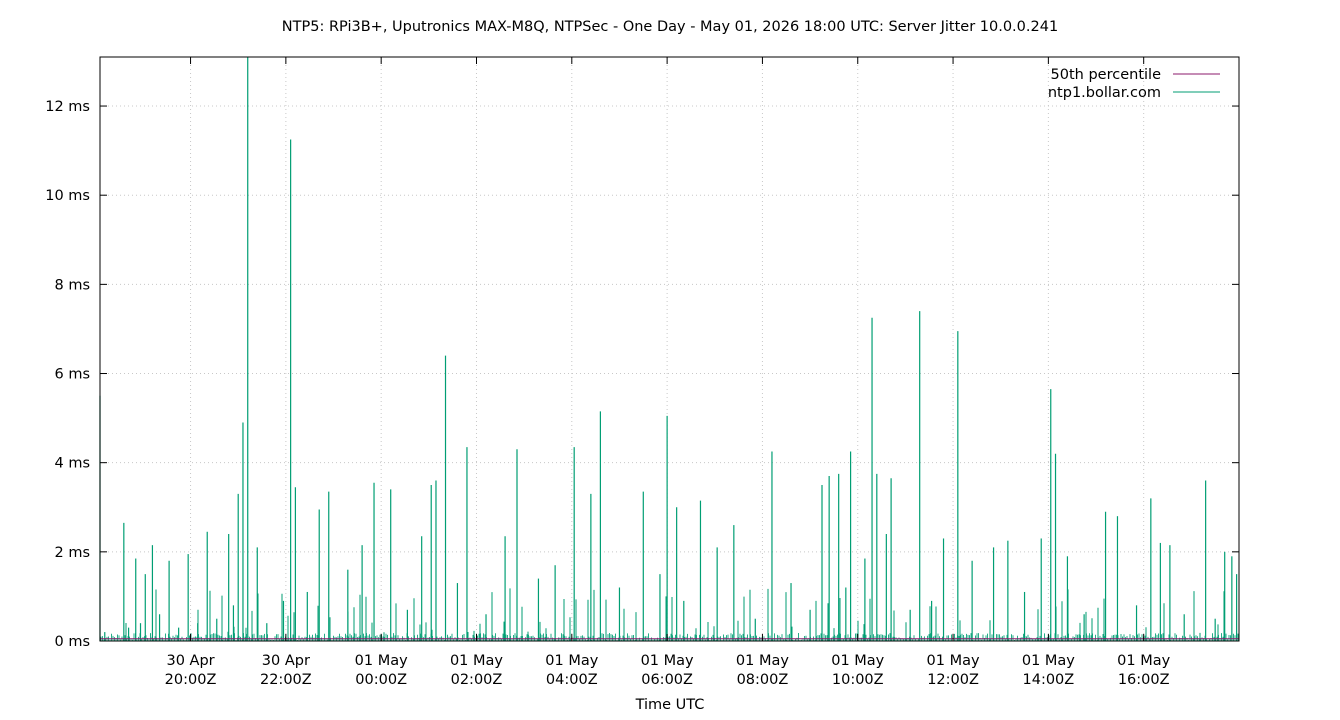  What do you see at coordinates (763, 680) in the screenshot?
I see `x-tick-label: 08:00Z` at bounding box center [763, 680].